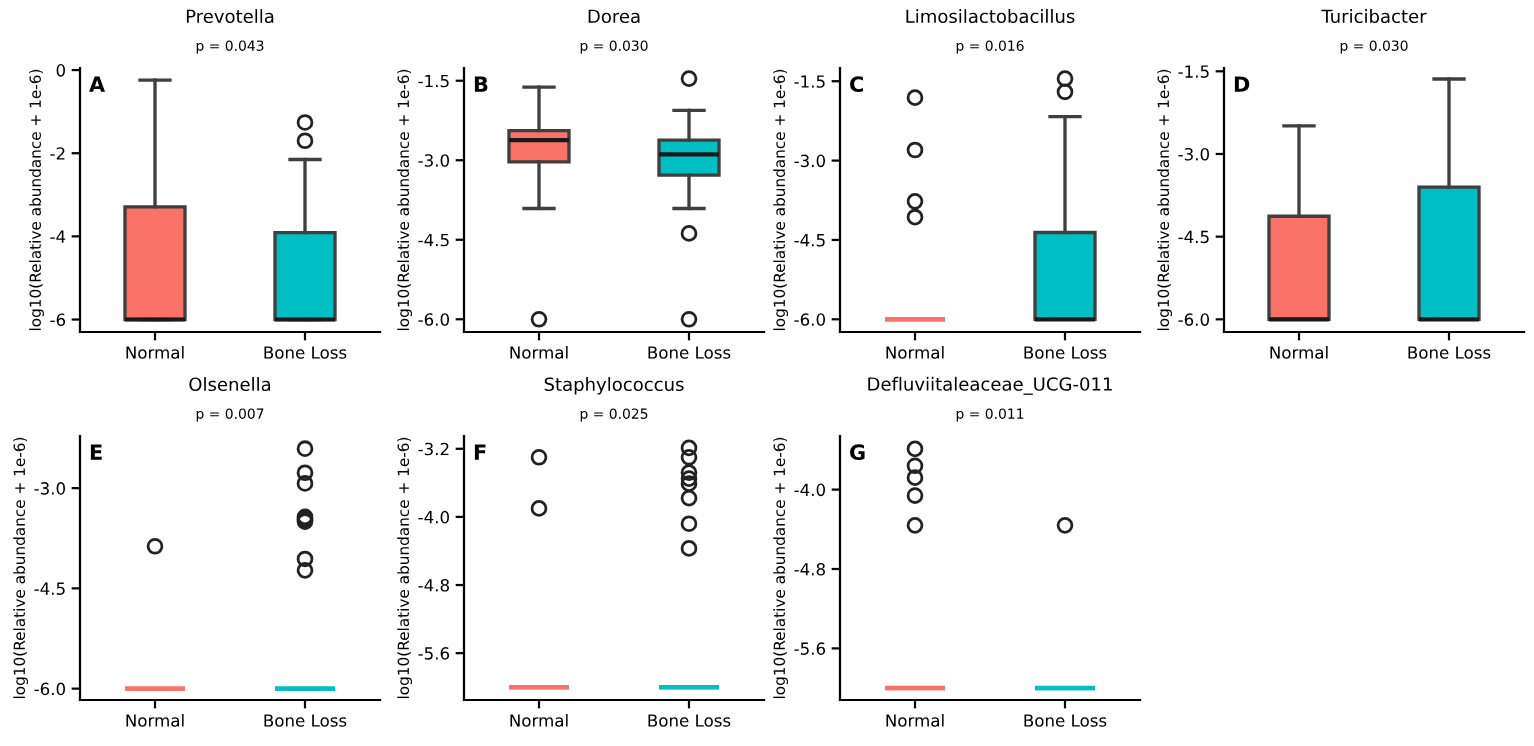 This screenshot has height=746, width=1534. What do you see at coordinates (990, 385) in the screenshot?
I see `chart-title: Defluviitaleaceae_UCG-011` at bounding box center [990, 385].